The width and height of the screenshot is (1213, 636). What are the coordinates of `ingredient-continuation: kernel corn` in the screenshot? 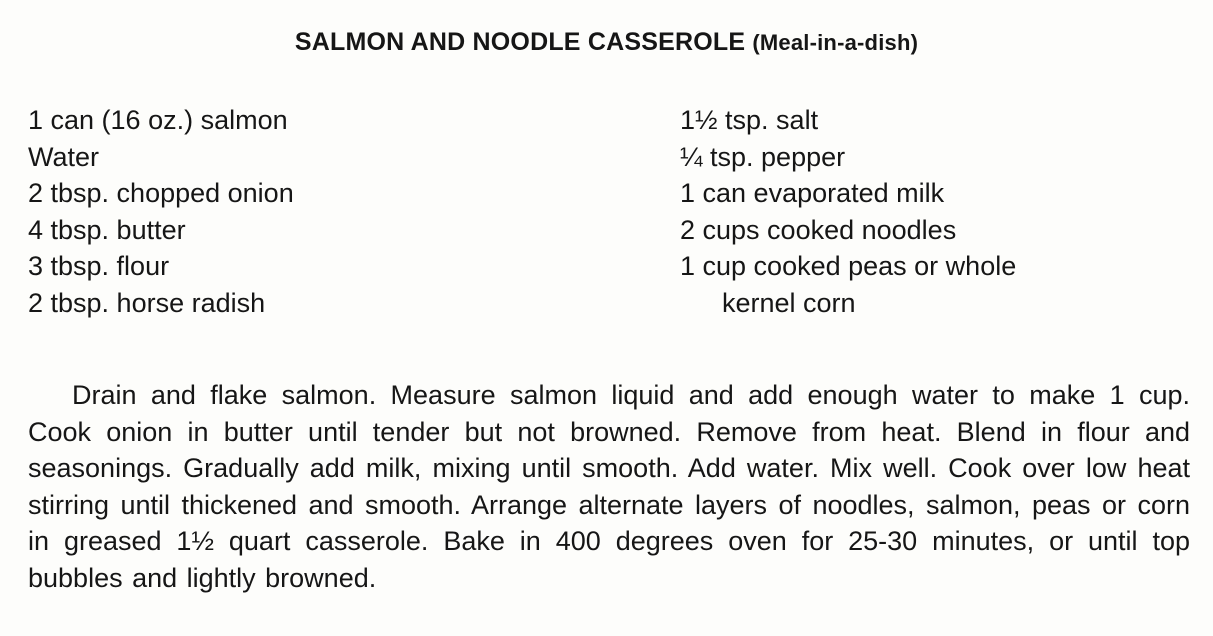 It's located at (789, 302).